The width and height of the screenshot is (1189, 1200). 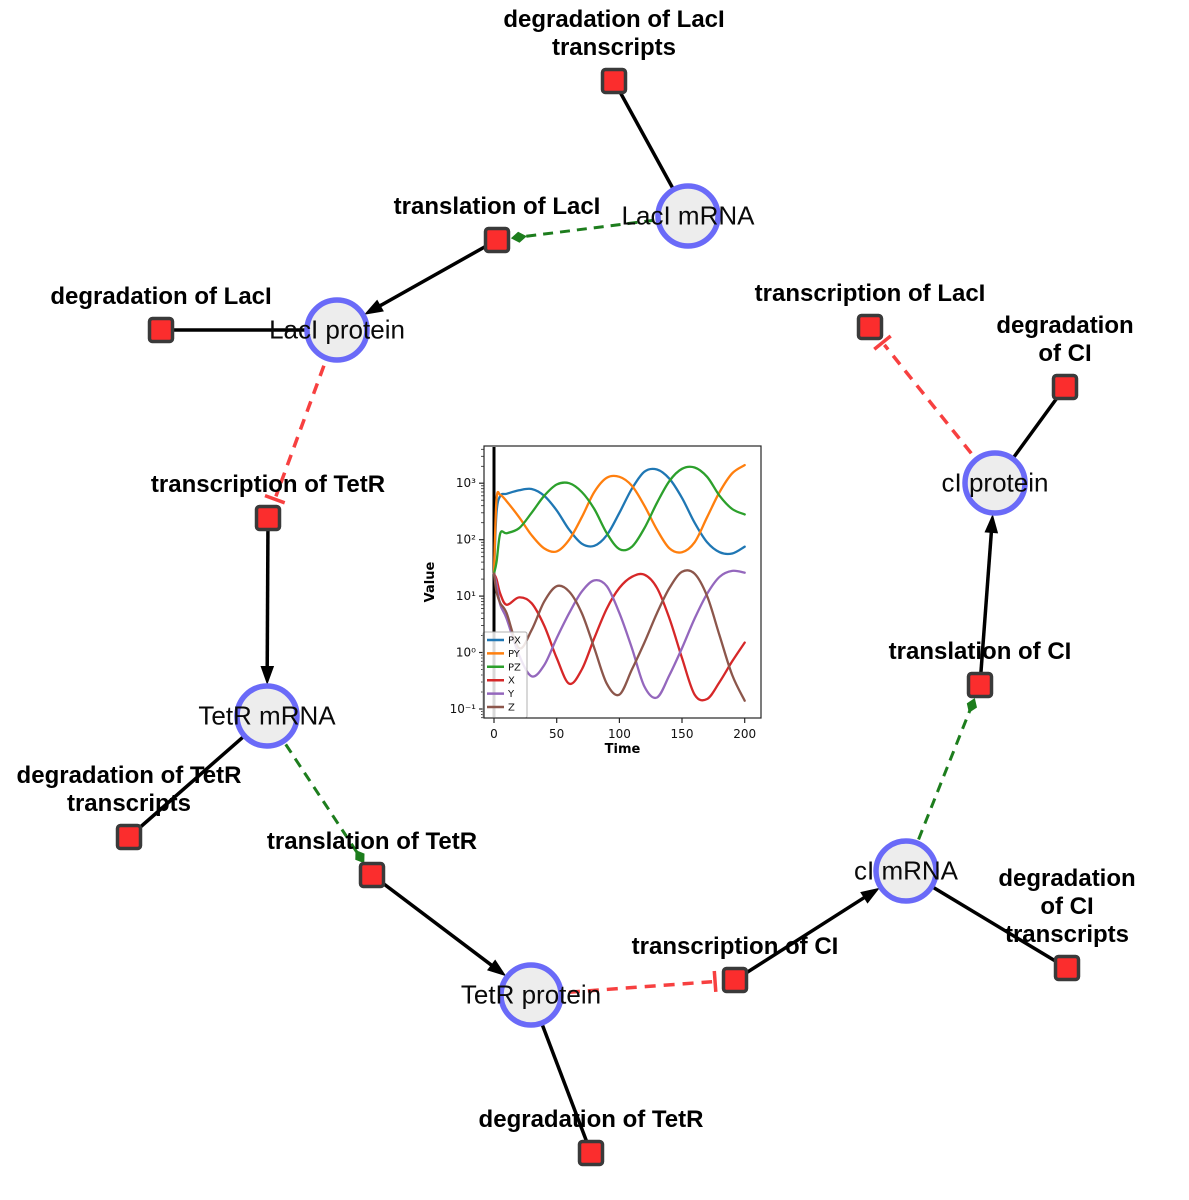 I want to click on y-tick-label: 10⁰, so click(x=466, y=653).